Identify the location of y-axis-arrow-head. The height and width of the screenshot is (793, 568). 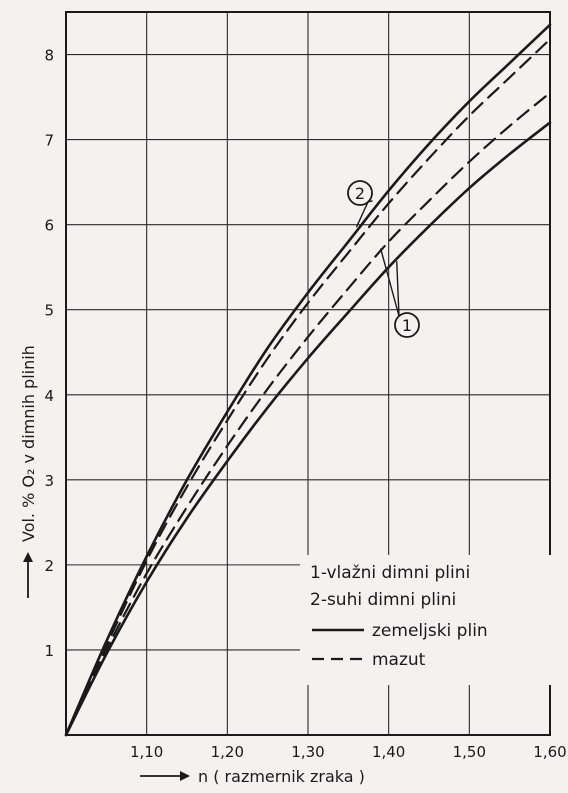
(28, 557).